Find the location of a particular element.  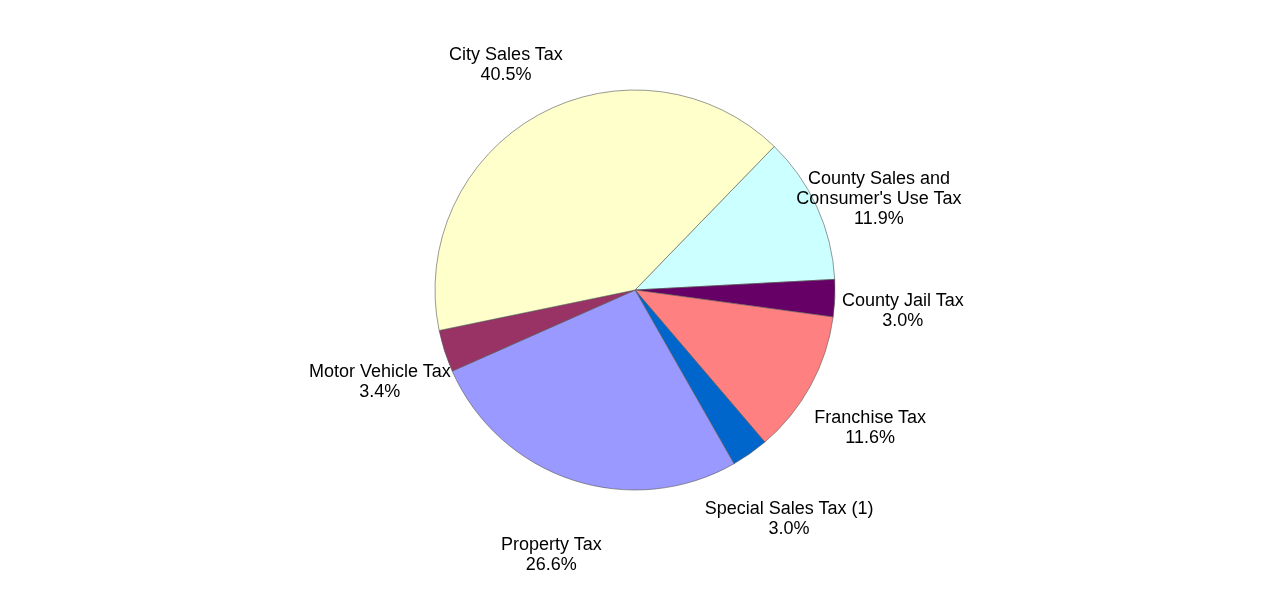

slice-label: City Sales Tax is located at coordinates (506, 54).